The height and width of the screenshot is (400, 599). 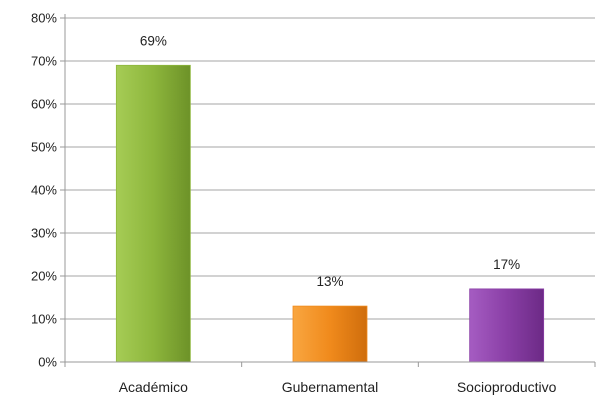 What do you see at coordinates (47, 362) in the screenshot?
I see `y-tick-label: 0%` at bounding box center [47, 362].